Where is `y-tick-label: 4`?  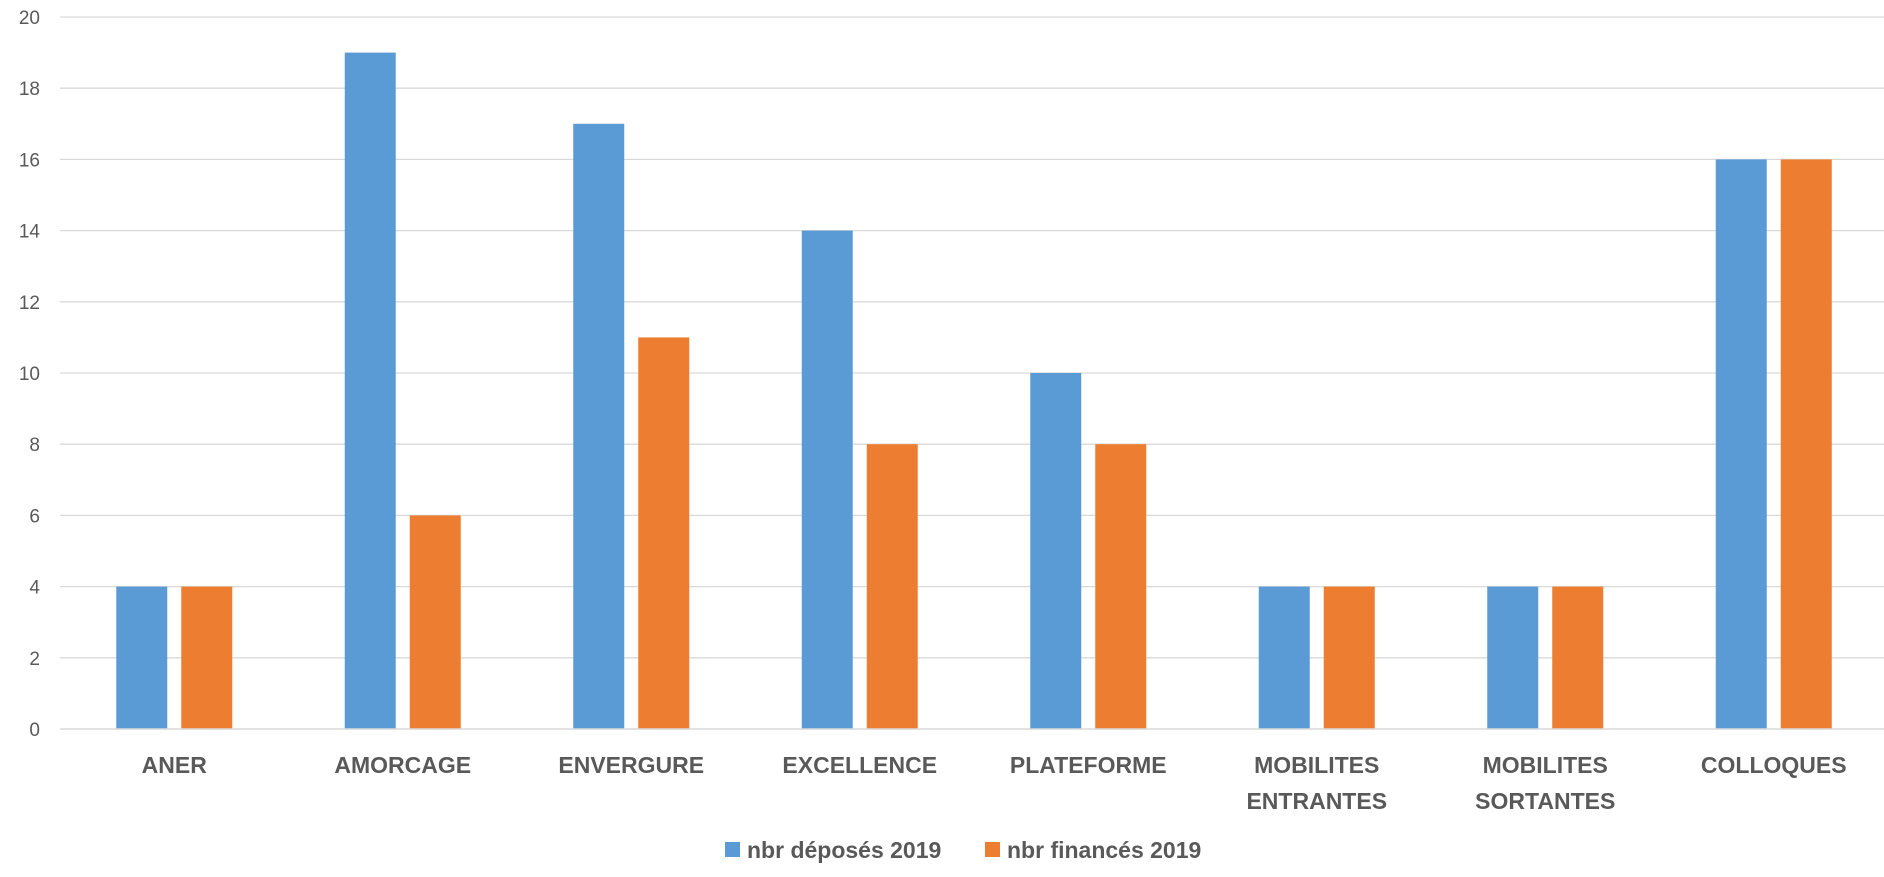
y-tick-label: 4 is located at coordinates (34, 588).